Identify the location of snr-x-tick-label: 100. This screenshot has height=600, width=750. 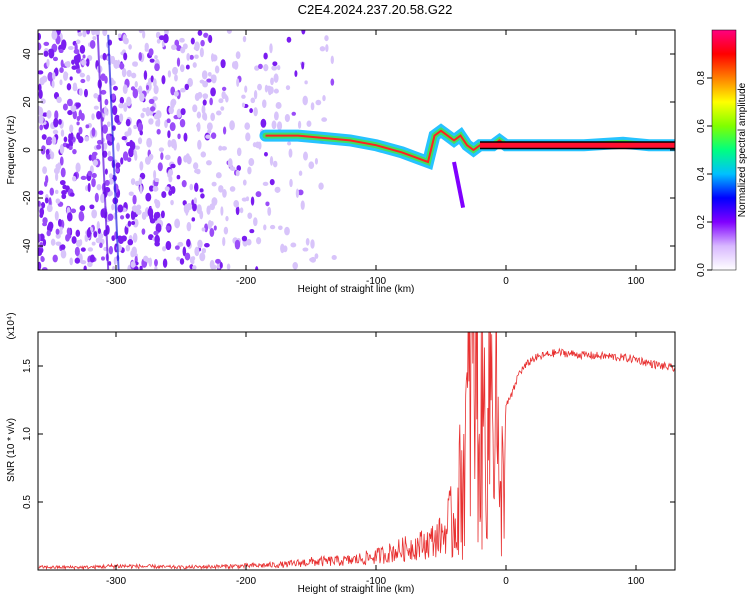
(636, 581).